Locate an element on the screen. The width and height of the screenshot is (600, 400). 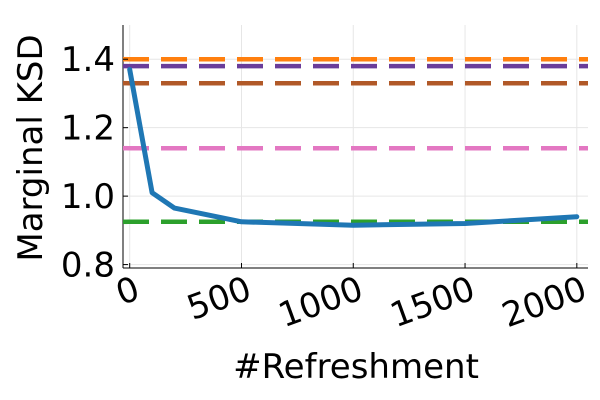
x-tick-labels: 0 500 1000 1500 2000 is located at coordinates (351, 299).